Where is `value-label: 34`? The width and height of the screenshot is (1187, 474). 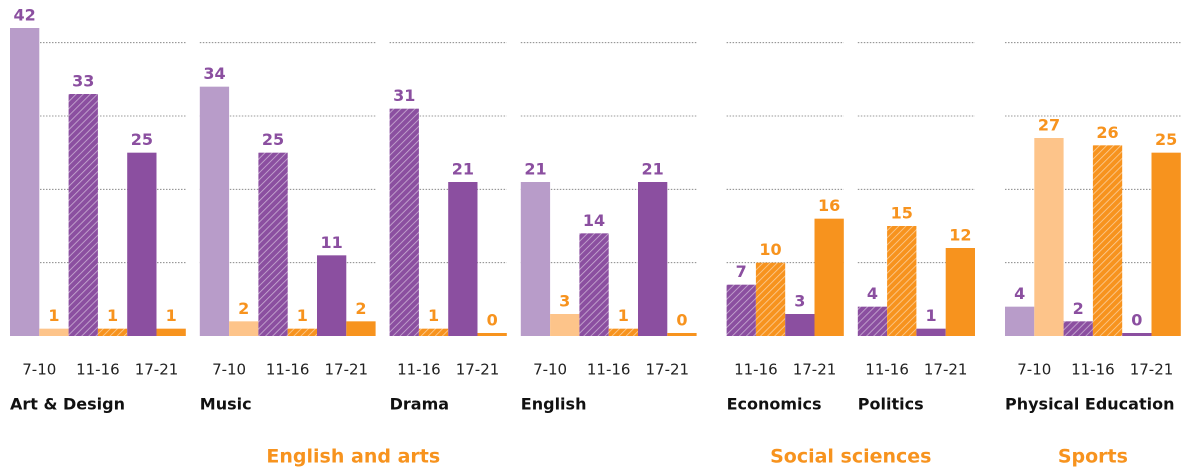 value-label: 34 is located at coordinates (214, 73).